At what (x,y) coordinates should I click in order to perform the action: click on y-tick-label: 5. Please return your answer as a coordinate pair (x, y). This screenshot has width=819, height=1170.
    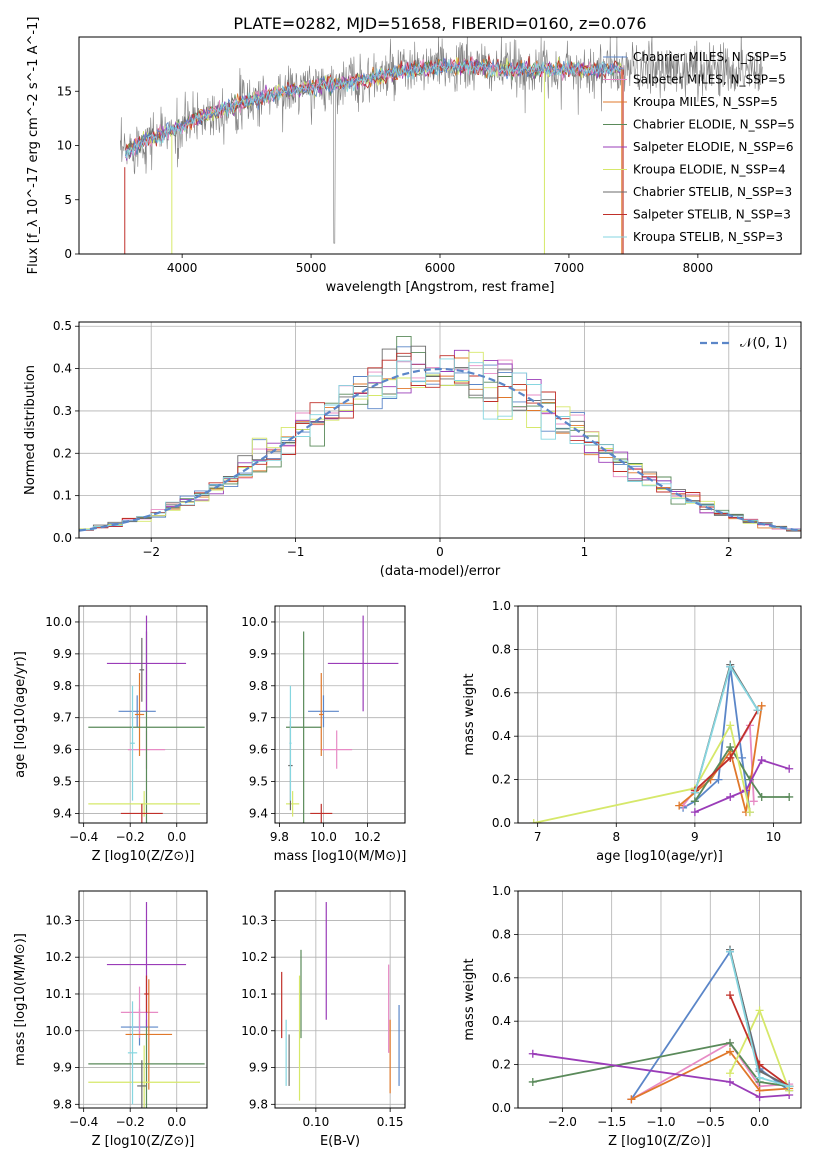
    Looking at the image, I should click on (68, 200).